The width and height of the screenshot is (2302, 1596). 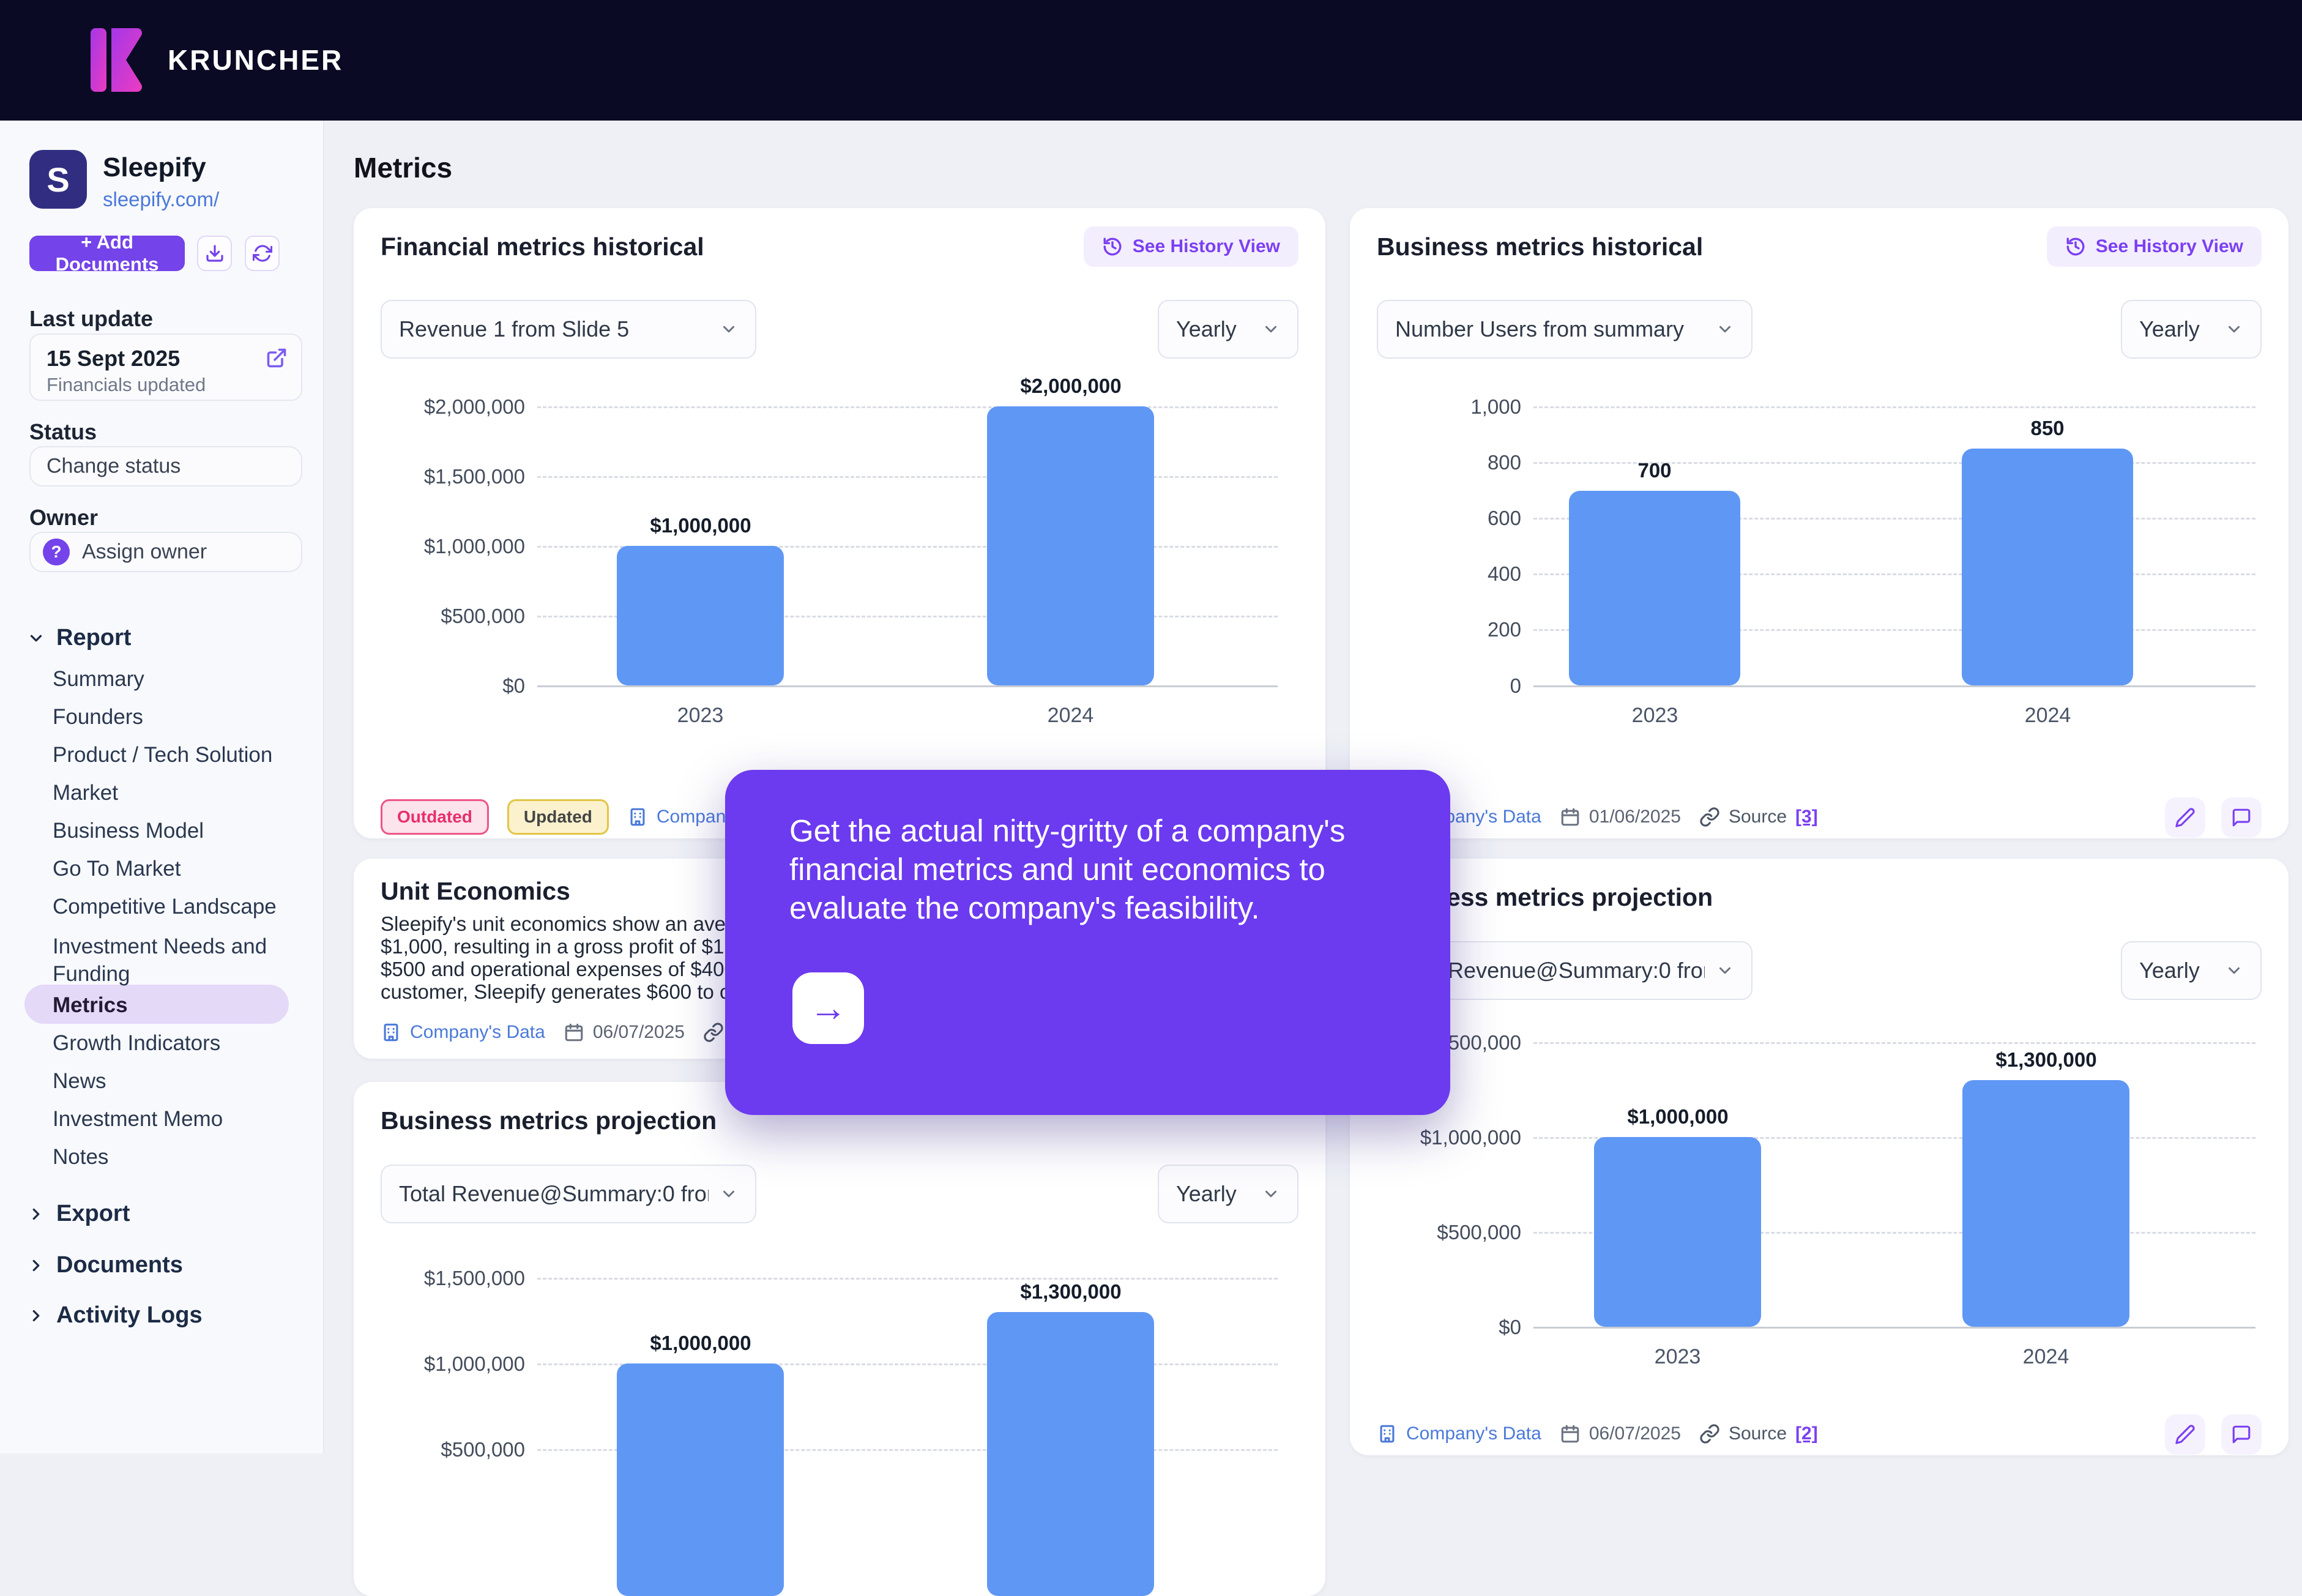 I want to click on add-documents-button: + Add Documents, so click(x=107, y=253).